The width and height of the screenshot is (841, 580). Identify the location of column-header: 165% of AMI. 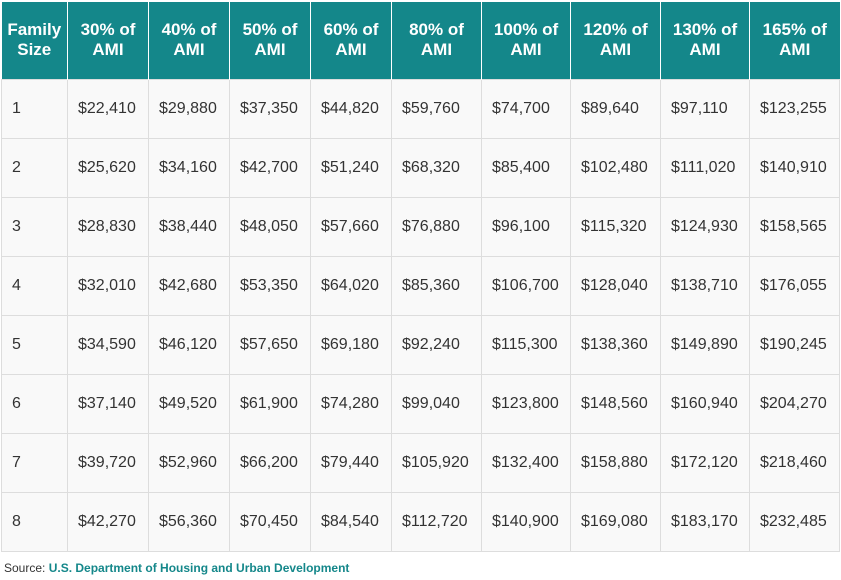
(794, 40).